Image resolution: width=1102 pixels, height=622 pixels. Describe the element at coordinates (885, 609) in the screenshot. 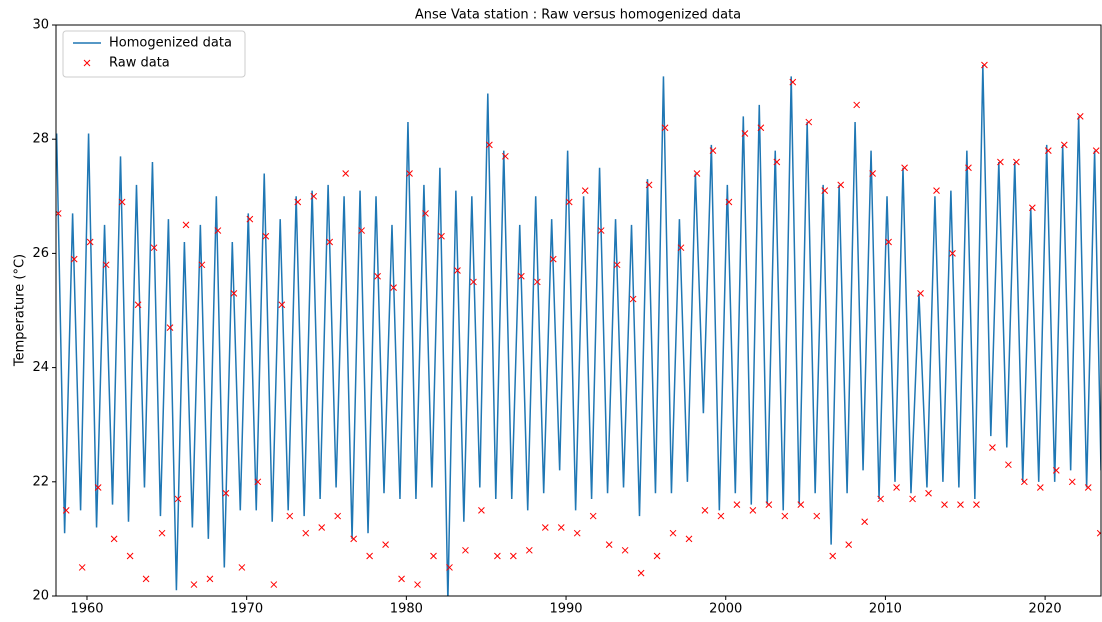

I see `x-tick-label: 2010` at that location.